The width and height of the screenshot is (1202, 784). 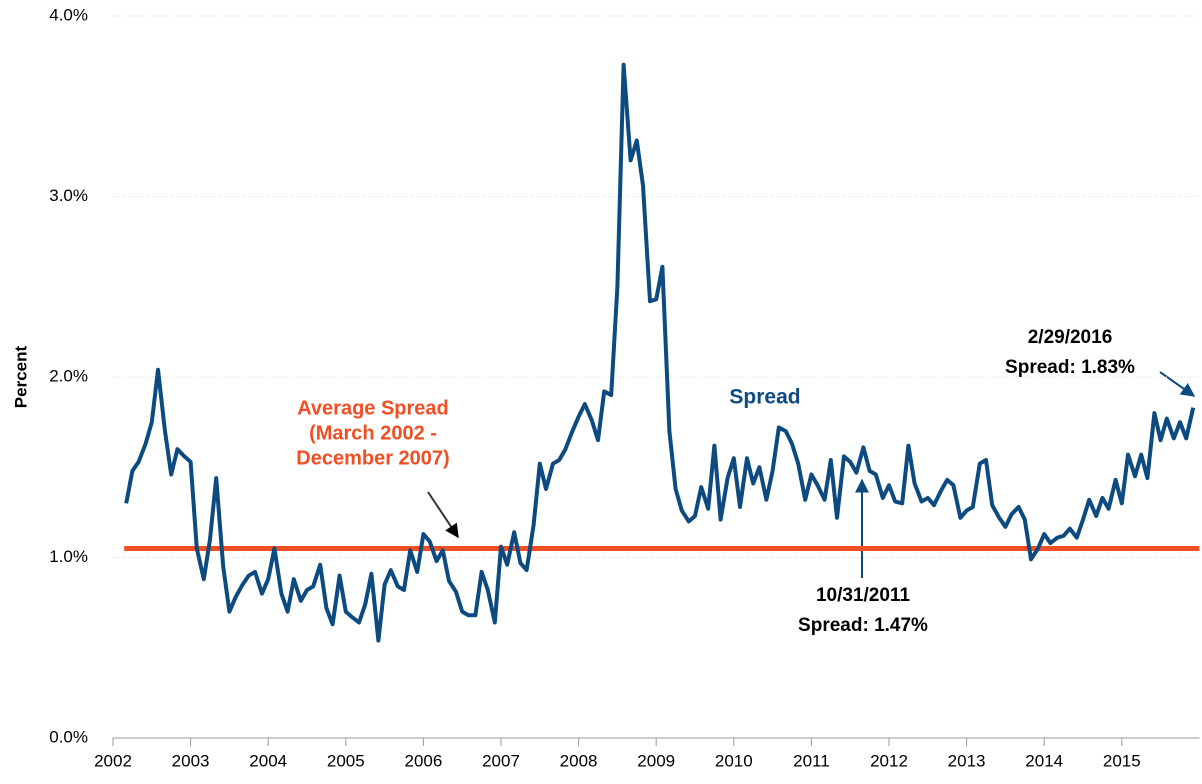 I want to click on y-axis-label: Percent, so click(x=20, y=376).